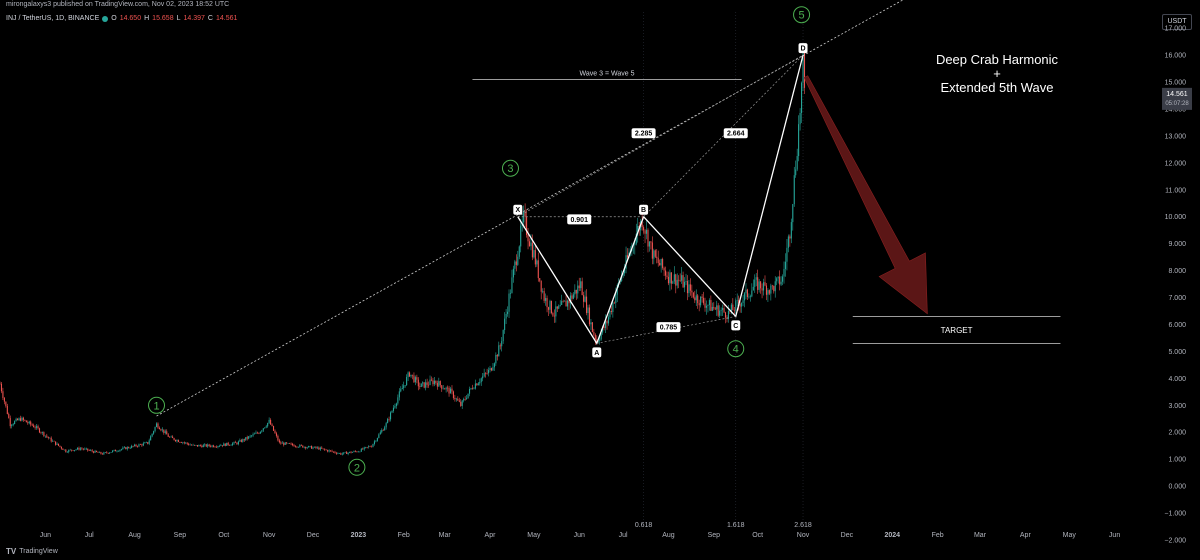 The height and width of the screenshot is (560, 1200). Describe the element at coordinates (517, 210) in the screenshot. I see `point-label: X` at that location.